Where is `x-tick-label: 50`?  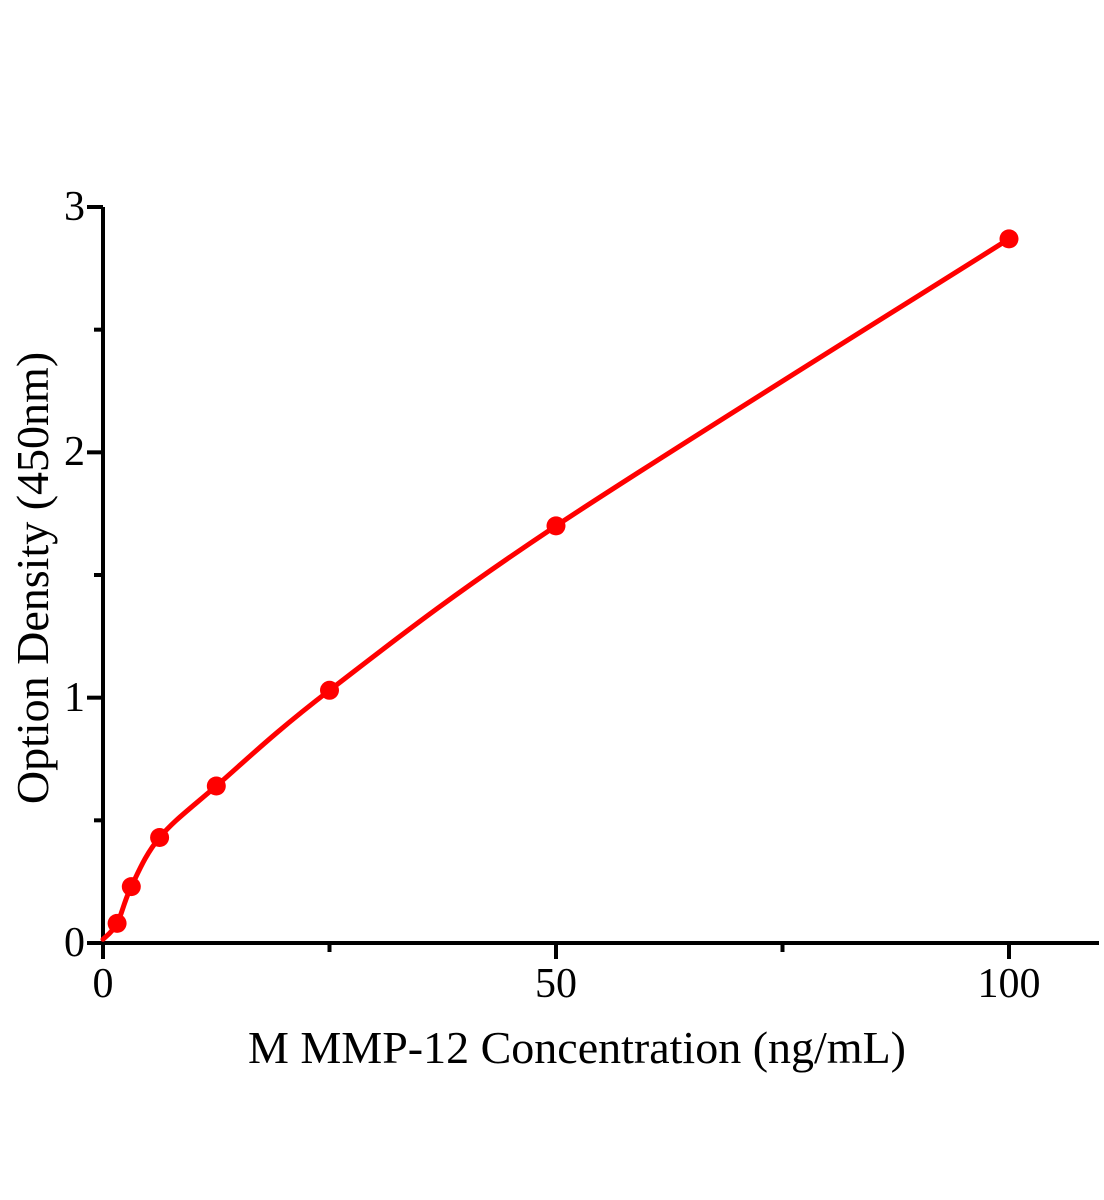 x-tick-label: 50 is located at coordinates (556, 984).